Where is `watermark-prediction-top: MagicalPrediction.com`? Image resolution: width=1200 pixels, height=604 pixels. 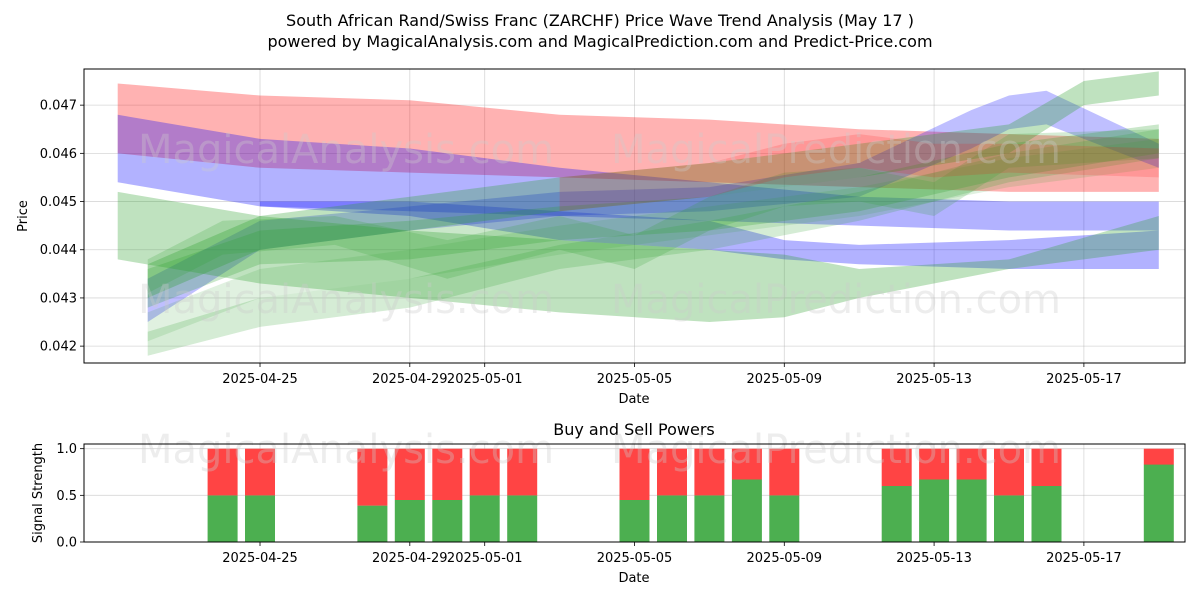
watermark-prediction-top: MagicalPrediction.com is located at coordinates (836, 150).